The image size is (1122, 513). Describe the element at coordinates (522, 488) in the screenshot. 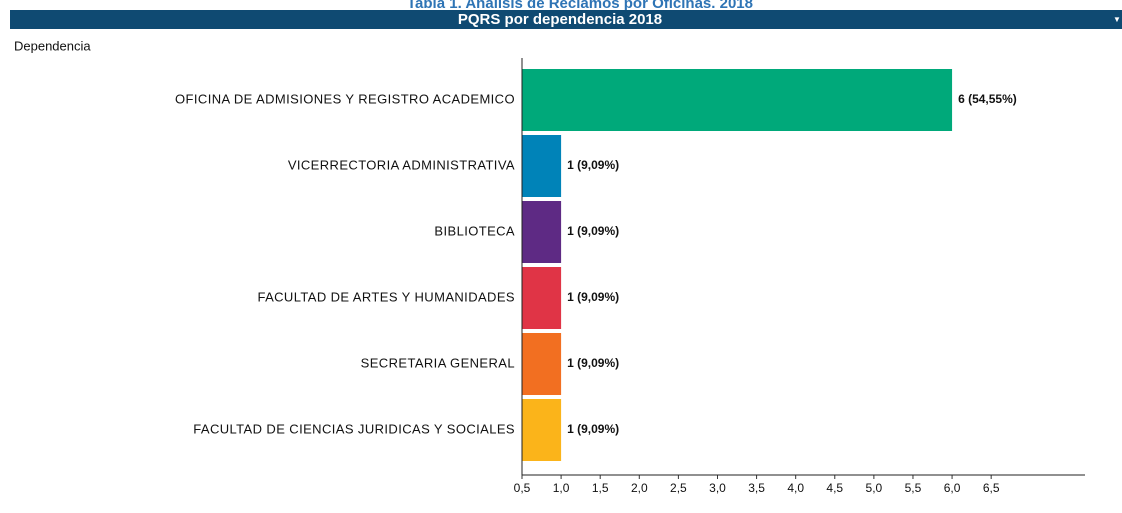

I see `x-tick-label: 0,5` at that location.